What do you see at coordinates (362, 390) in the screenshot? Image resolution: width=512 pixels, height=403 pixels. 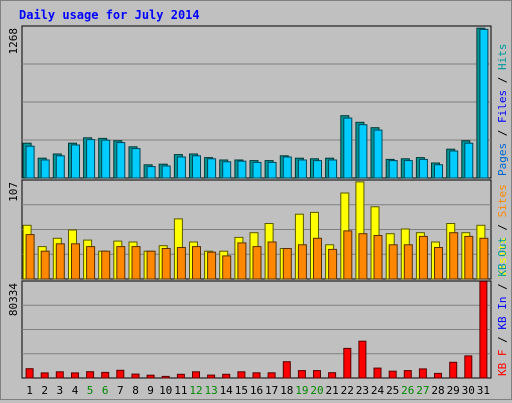 I see `x-tick-label-23: 23` at bounding box center [362, 390].